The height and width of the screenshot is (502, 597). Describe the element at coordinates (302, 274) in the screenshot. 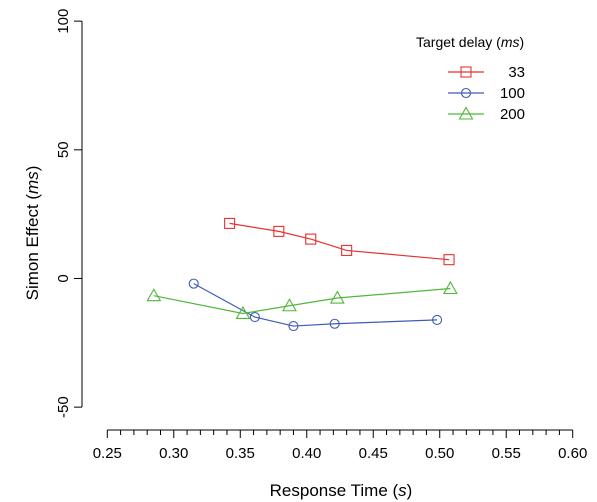

I see `series-layer` at that location.